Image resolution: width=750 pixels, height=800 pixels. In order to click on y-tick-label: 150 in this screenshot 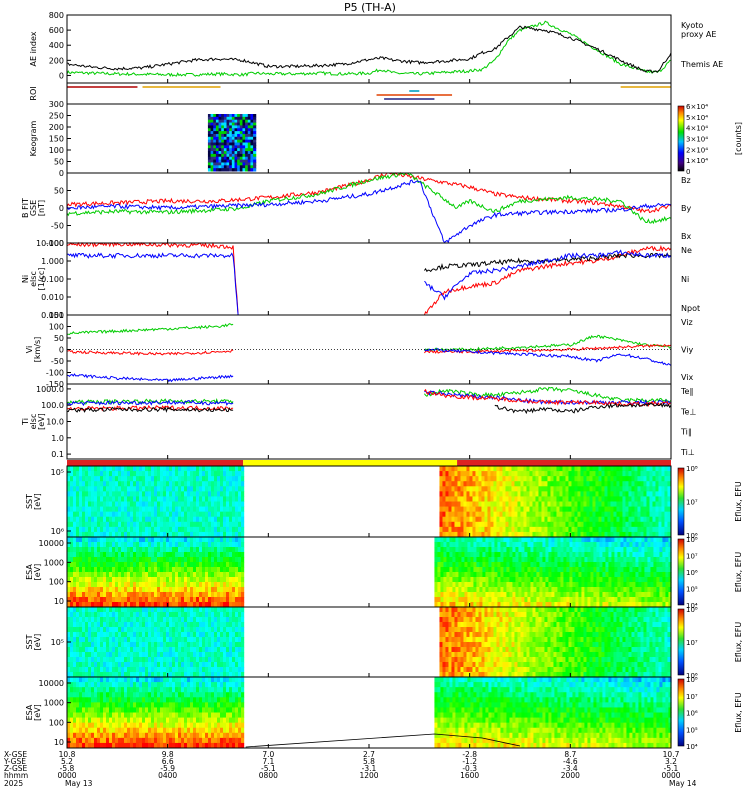, I will do `click(56, 139)`.